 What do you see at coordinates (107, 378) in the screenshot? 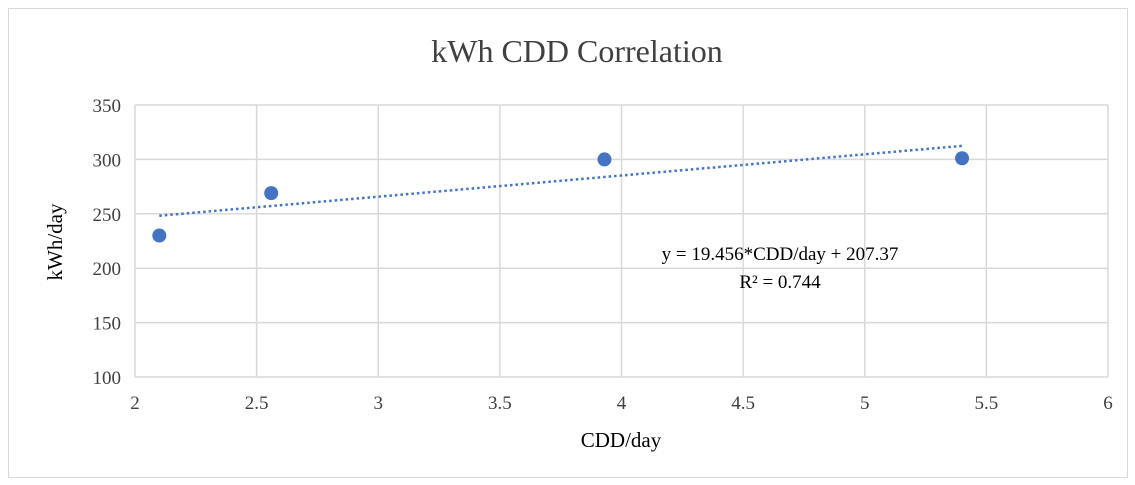
I see `y-tick-label: 100` at bounding box center [107, 378].